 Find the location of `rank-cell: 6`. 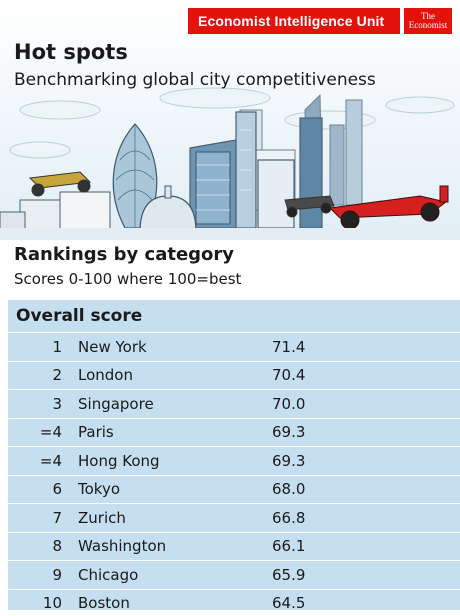

rank-cell: 6 is located at coordinates (57, 489).